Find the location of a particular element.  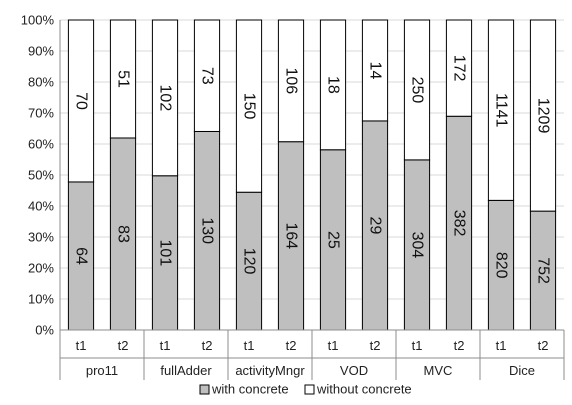

data-label-without-concrete: 18 is located at coordinates (333, 85).